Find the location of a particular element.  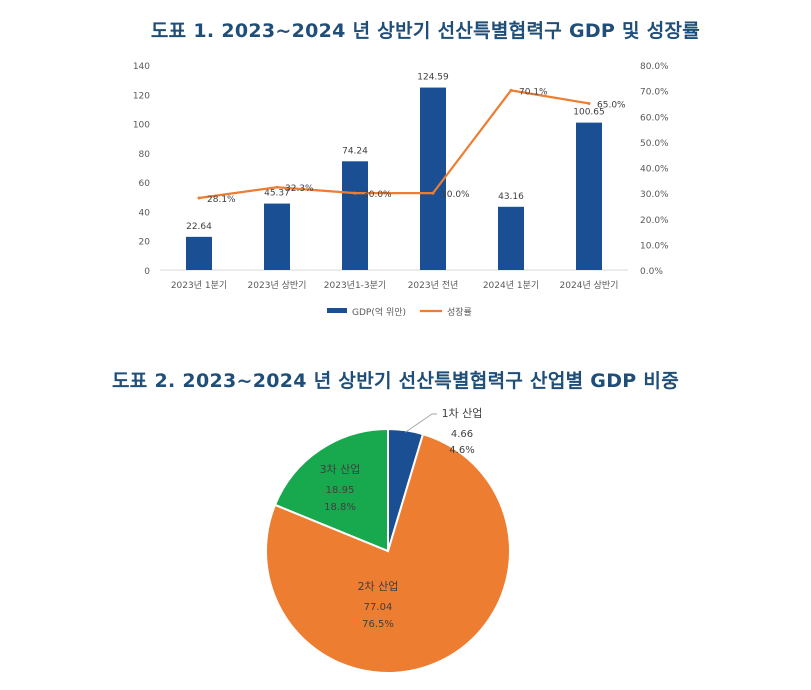

growth-rate-line is located at coordinates (394, 144).